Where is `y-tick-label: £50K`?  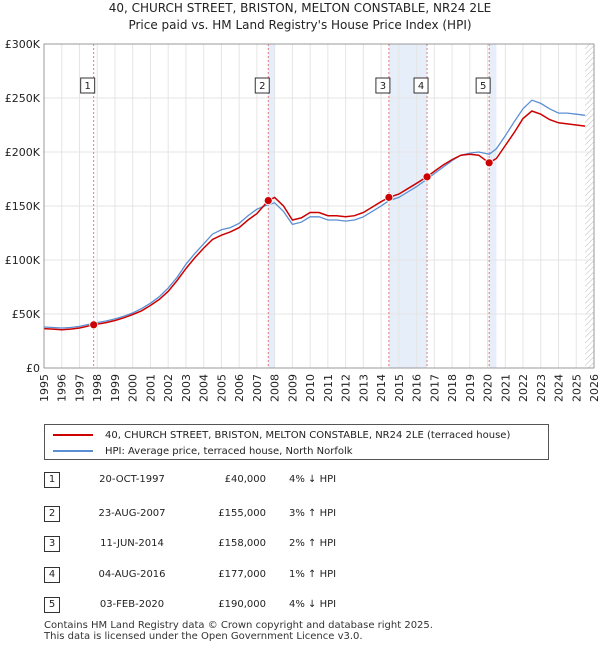
y-tick-label: £50K is located at coordinates (26, 314).